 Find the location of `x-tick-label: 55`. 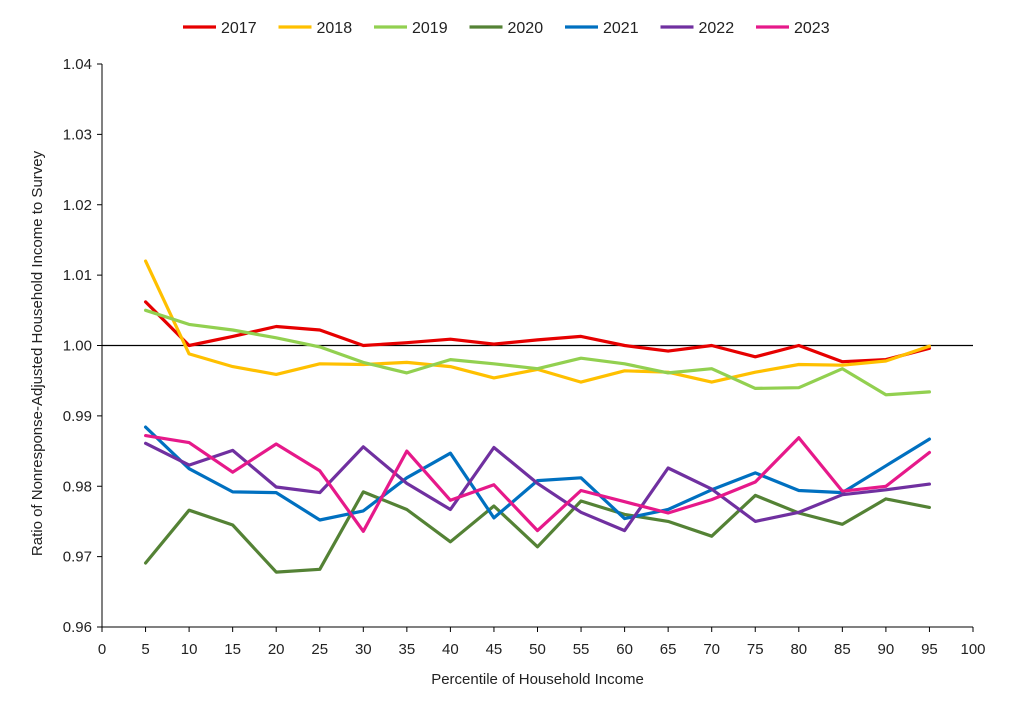

x-tick-label: 55 is located at coordinates (581, 649).